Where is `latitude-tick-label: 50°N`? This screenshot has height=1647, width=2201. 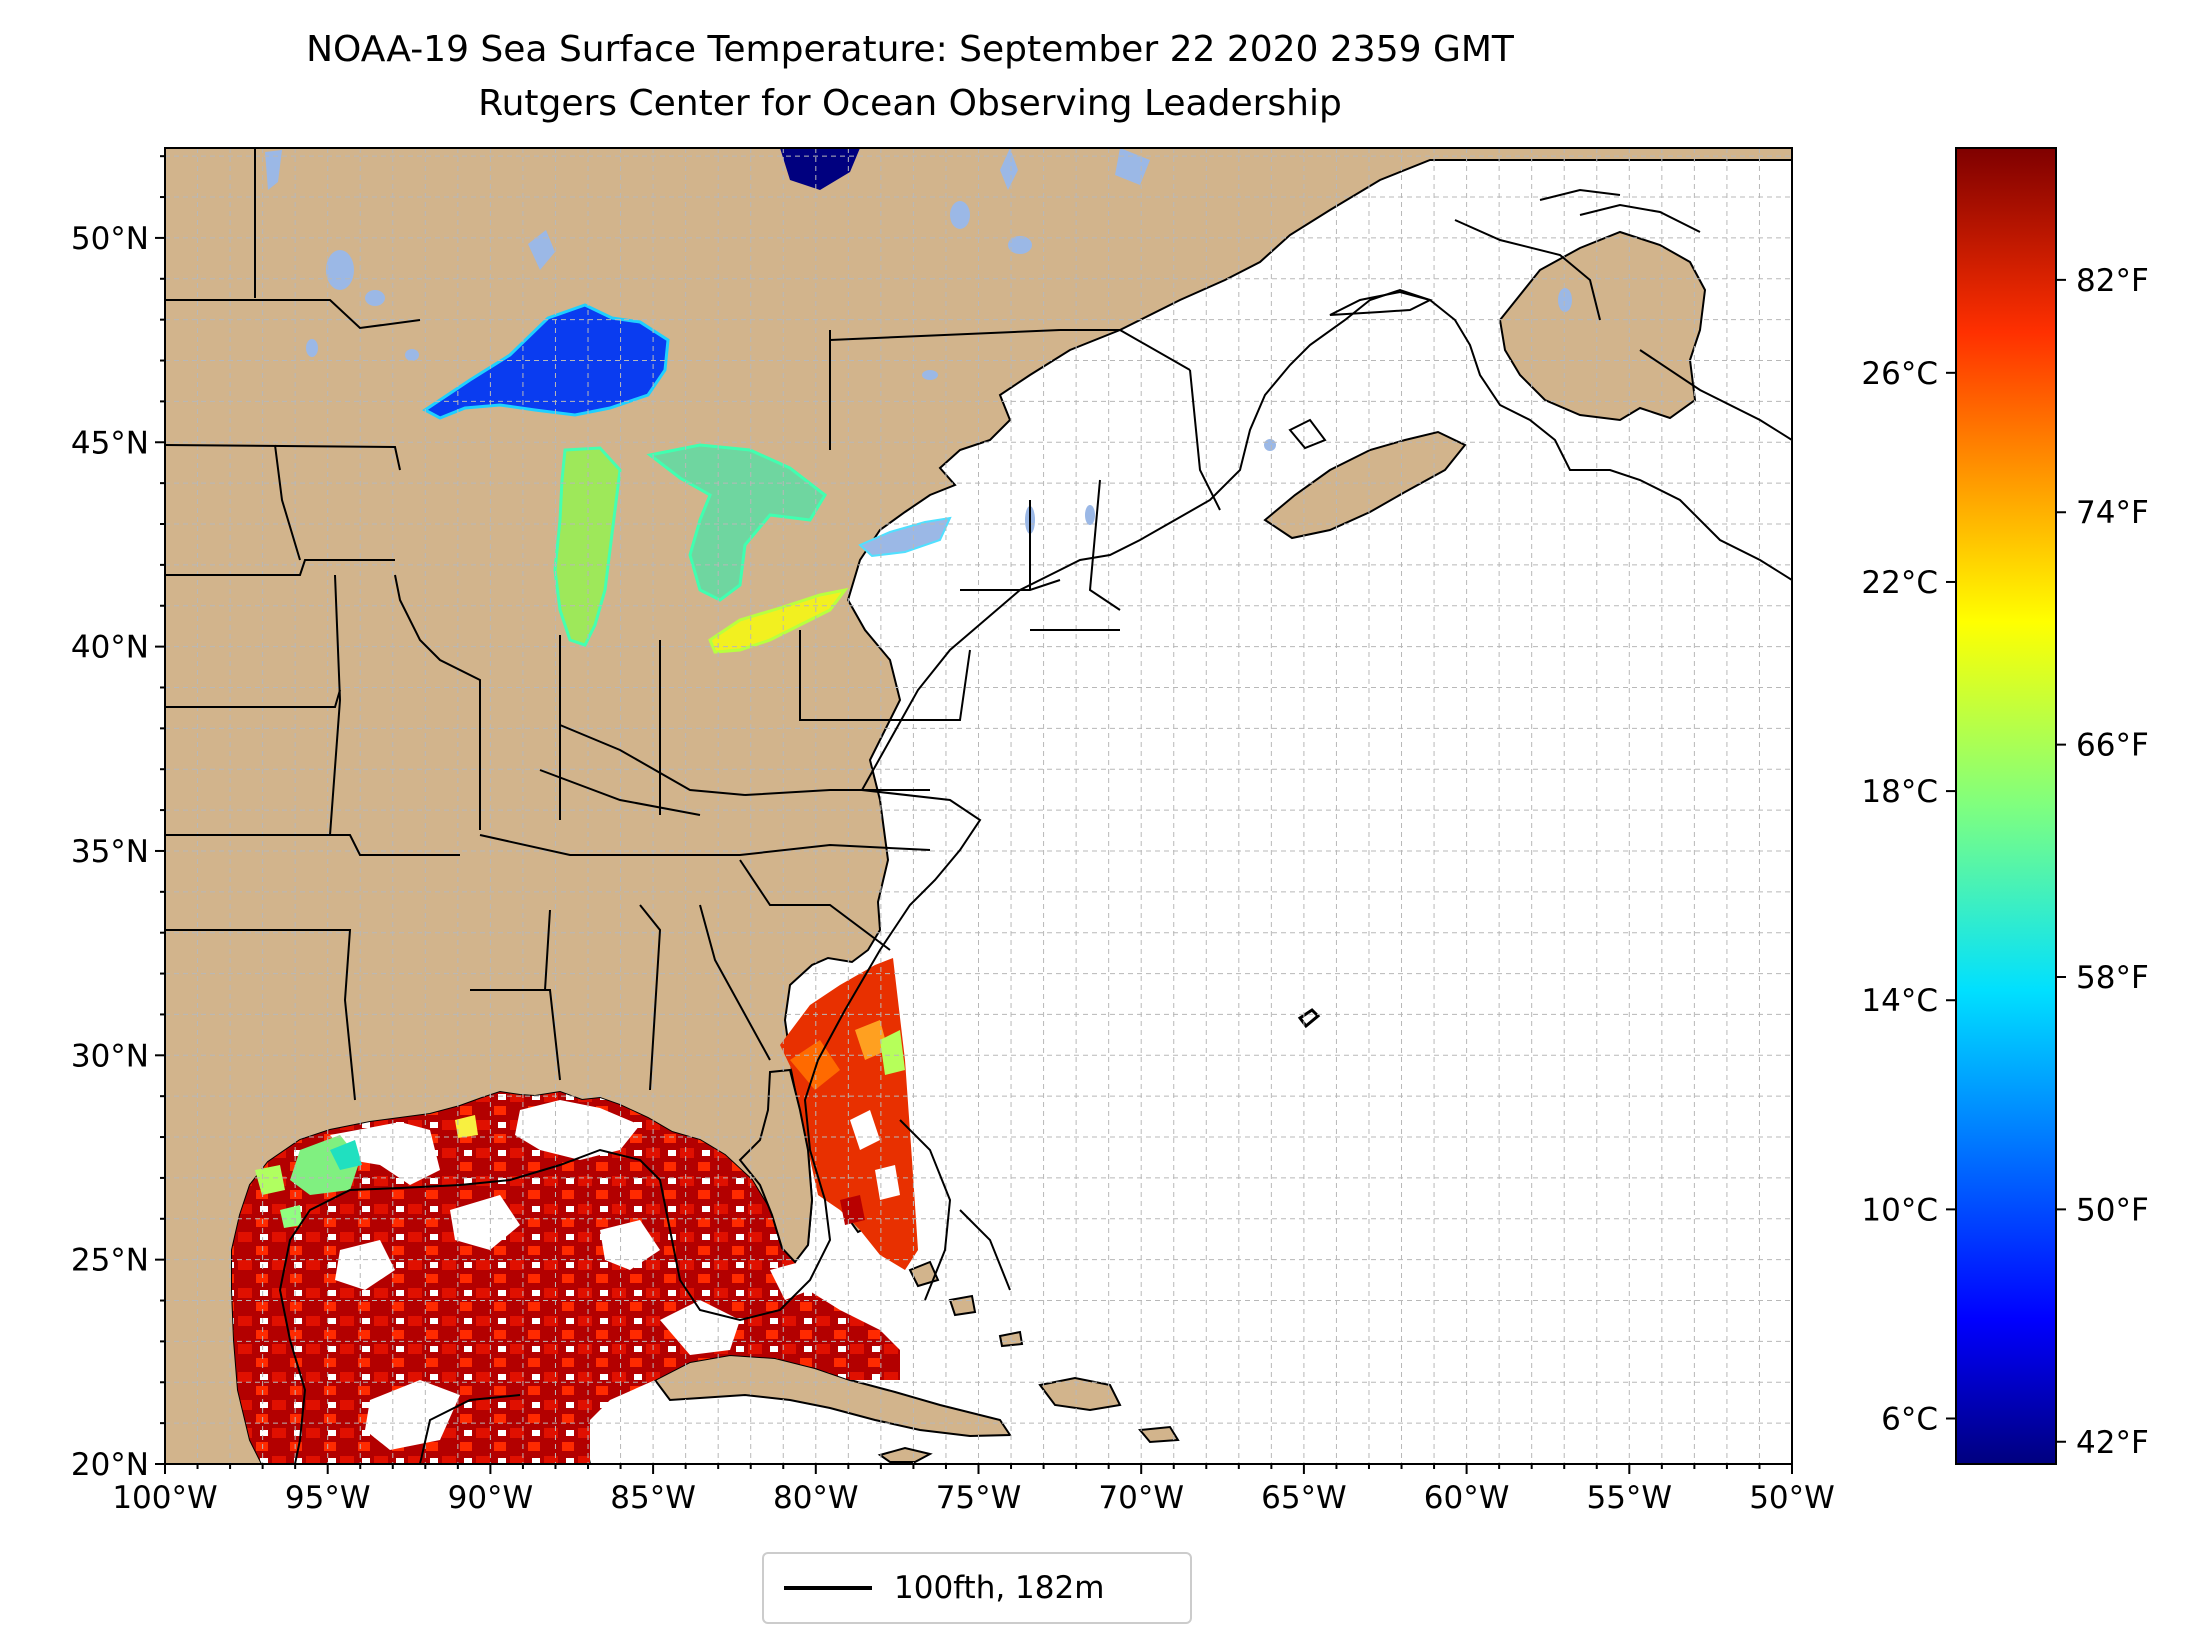 latitude-tick-label: 50°N is located at coordinates (110, 239).